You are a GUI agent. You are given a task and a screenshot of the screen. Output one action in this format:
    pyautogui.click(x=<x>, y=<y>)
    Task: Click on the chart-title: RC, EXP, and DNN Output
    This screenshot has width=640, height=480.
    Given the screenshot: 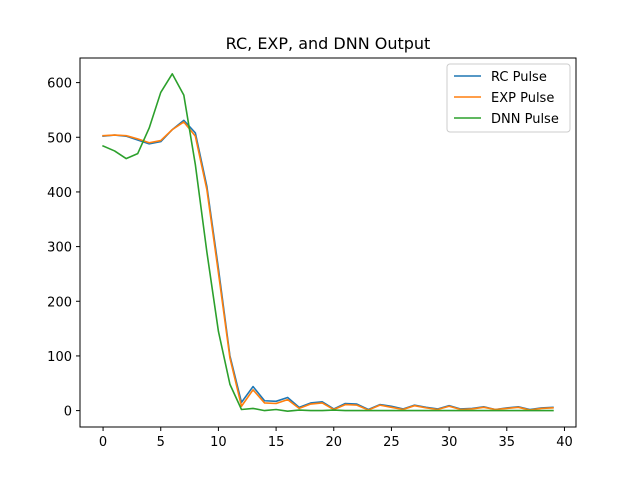 What is the action you would take?
    pyautogui.click(x=328, y=43)
    